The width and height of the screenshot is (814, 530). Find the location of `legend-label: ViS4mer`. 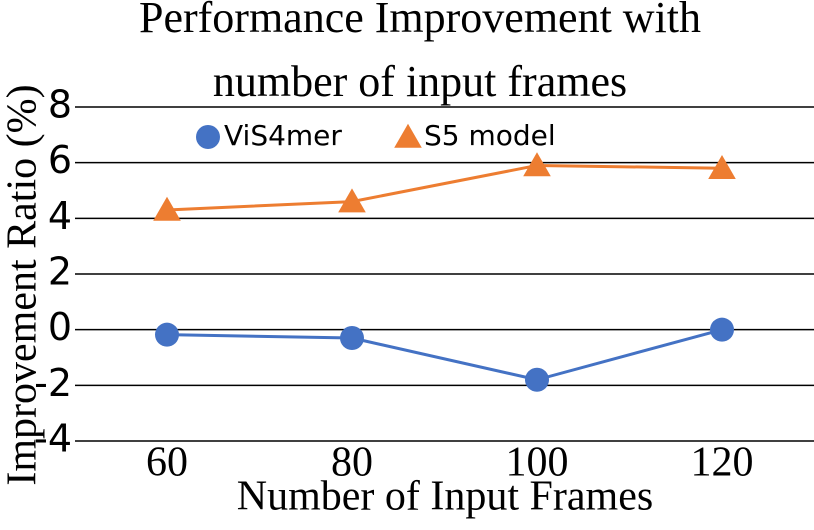

legend-label: ViS4mer is located at coordinates (283, 135).